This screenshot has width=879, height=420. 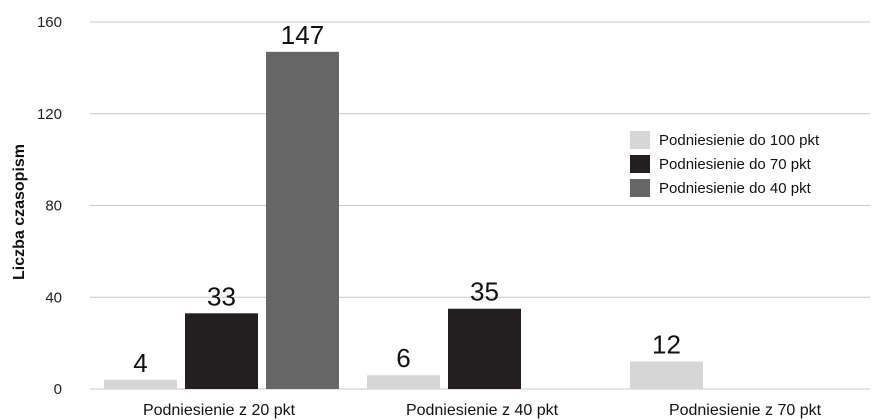 I want to click on y-tick-label: 160, so click(x=49, y=22).